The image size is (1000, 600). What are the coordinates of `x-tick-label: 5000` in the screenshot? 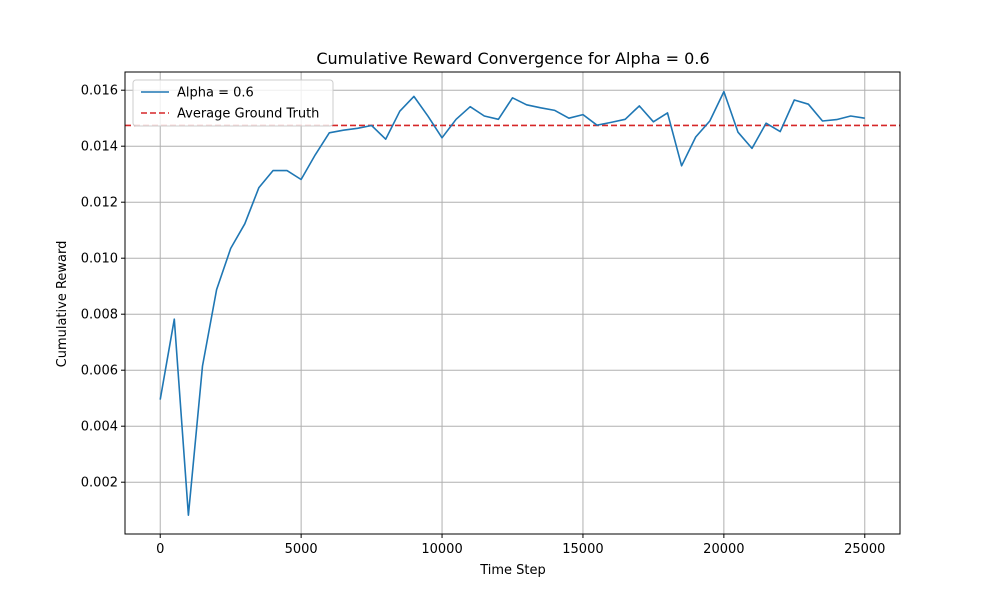 It's located at (301, 549).